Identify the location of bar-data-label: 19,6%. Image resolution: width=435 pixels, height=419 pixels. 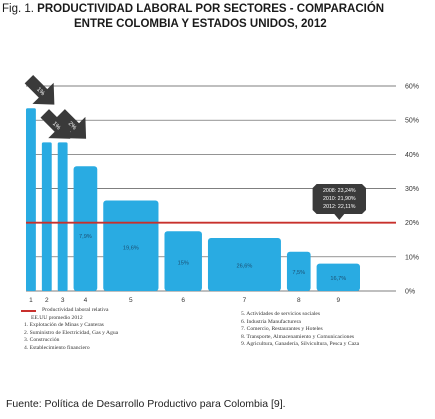
(131, 249).